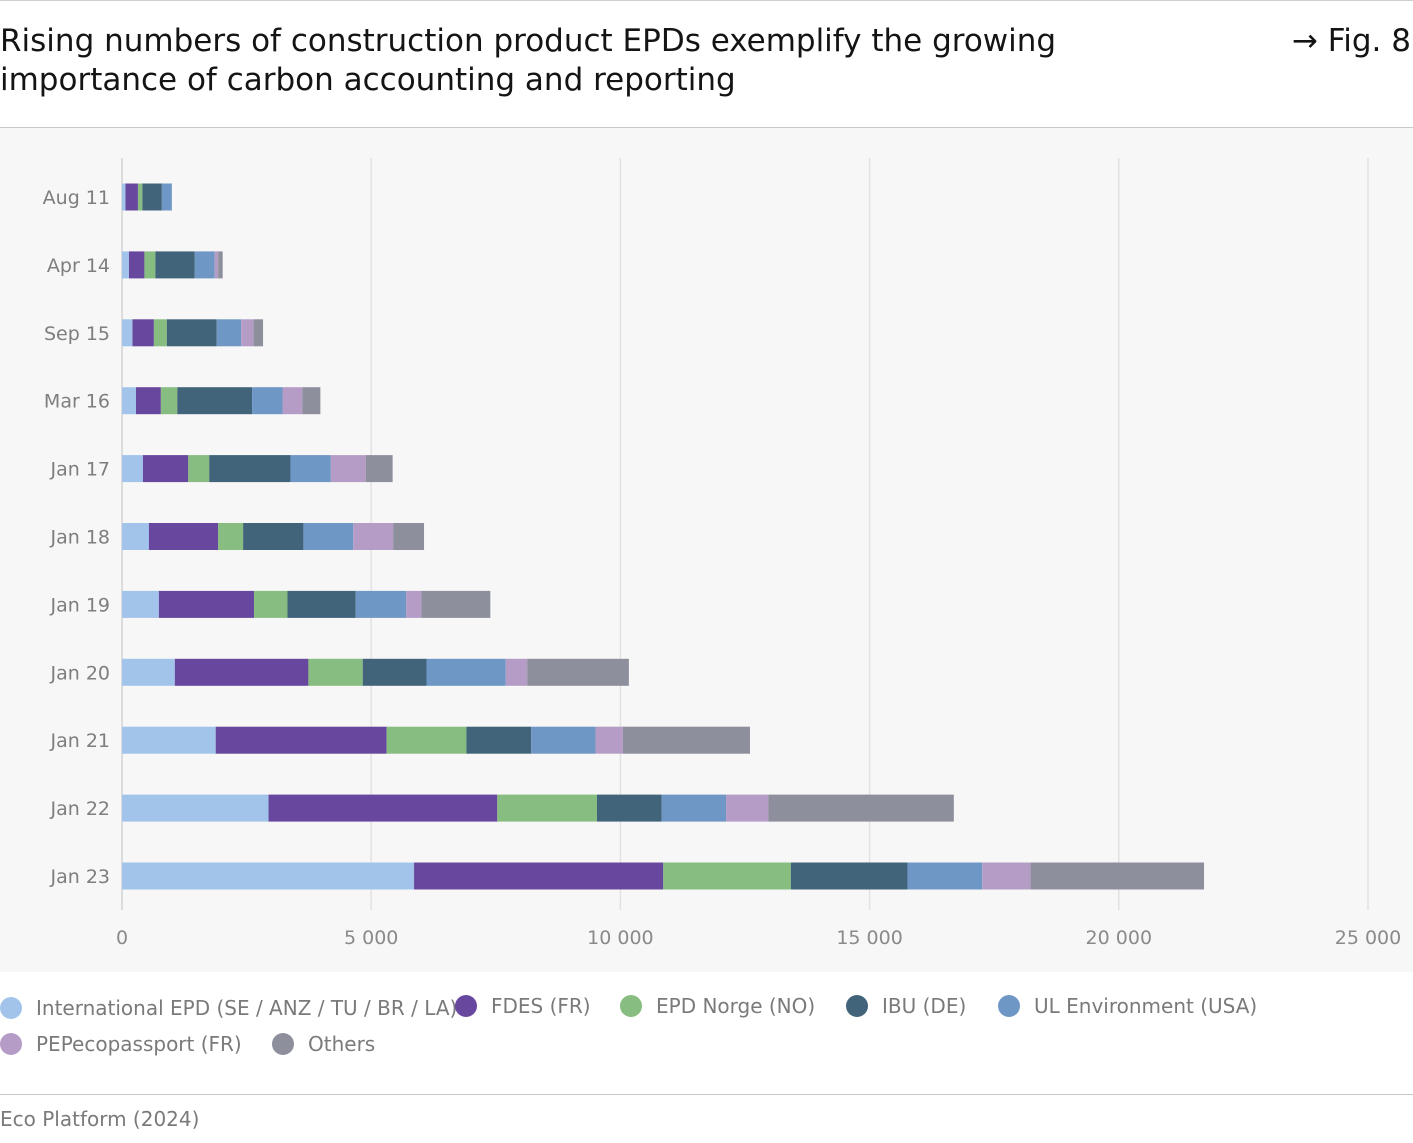 The height and width of the screenshot is (1143, 1413). I want to click on x-tick-label: 10 000, so click(620, 938).